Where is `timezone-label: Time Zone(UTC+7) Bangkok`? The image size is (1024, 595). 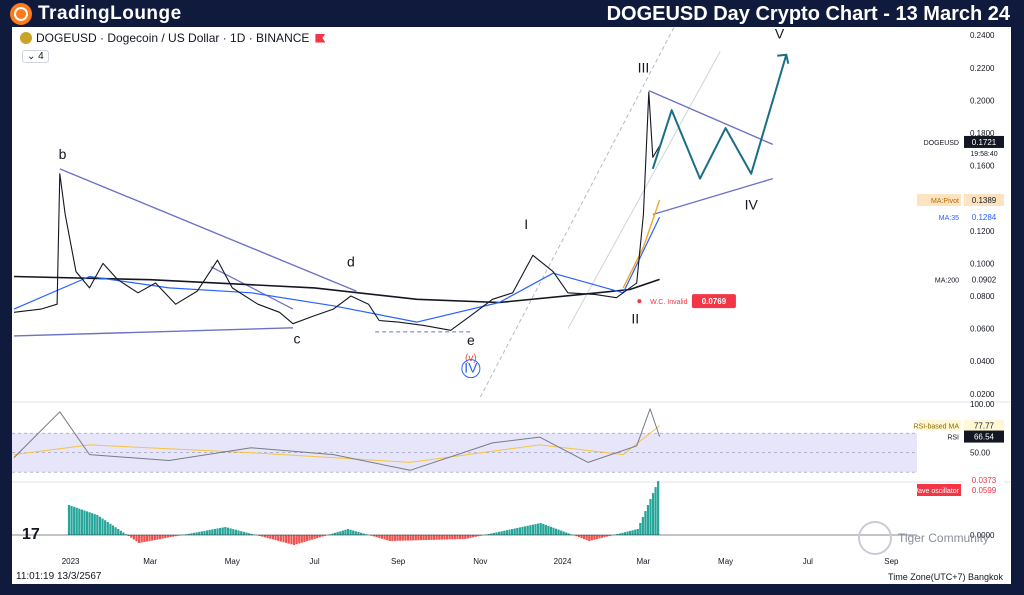 timezone-label: Time Zone(UTC+7) Bangkok is located at coordinates (945, 577).